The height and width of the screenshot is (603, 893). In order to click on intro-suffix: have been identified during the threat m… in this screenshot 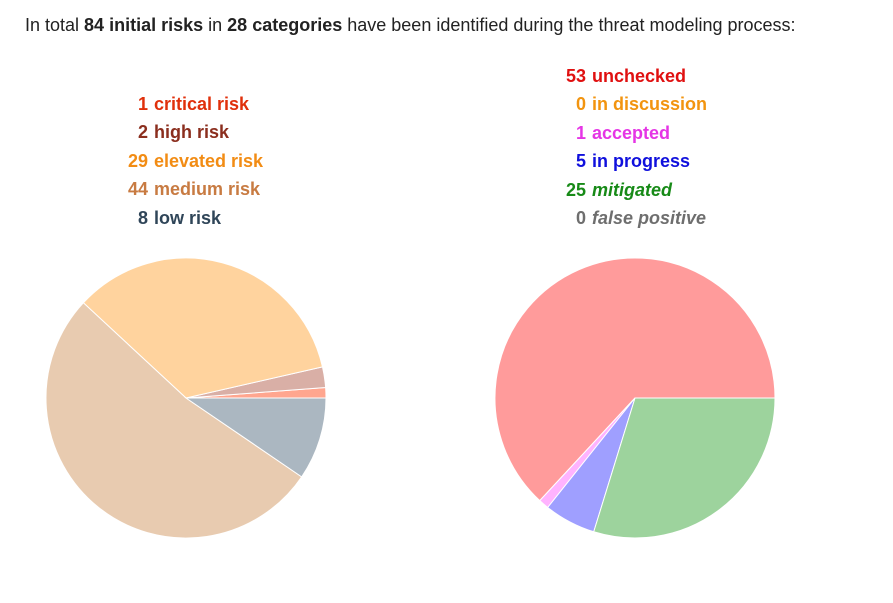, I will do `click(569, 25)`.